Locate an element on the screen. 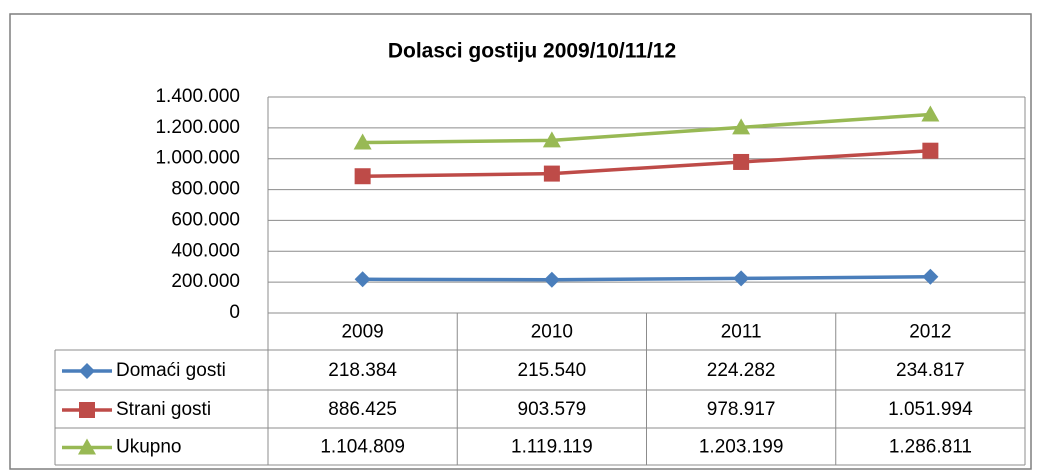  x-tick-label: 2011 is located at coordinates (741, 332).